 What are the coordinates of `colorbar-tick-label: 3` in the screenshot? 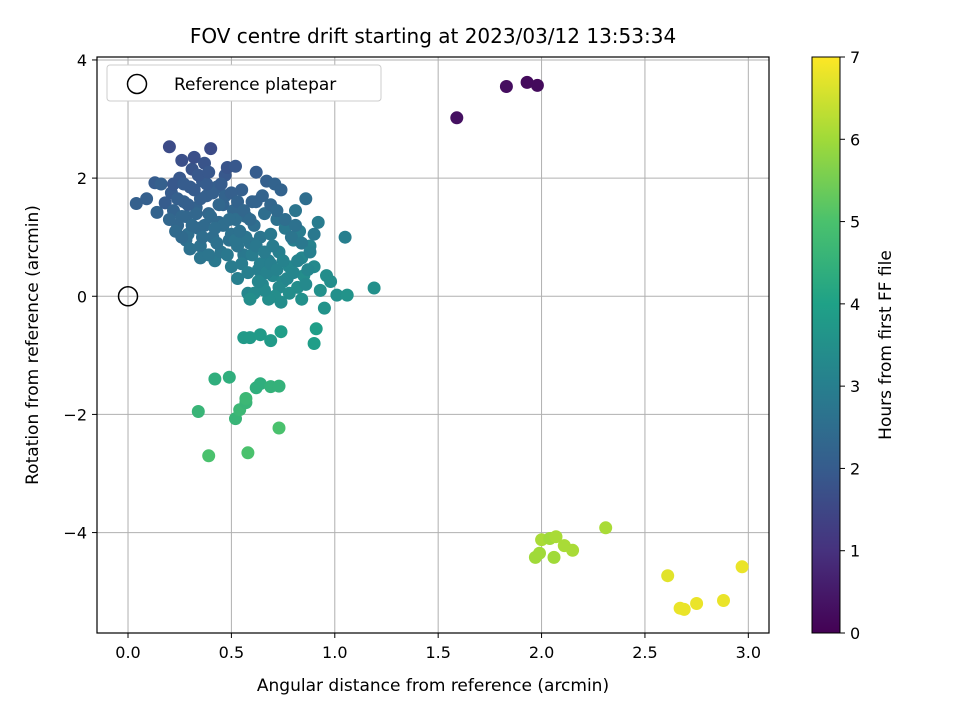 It's located at (855, 386).